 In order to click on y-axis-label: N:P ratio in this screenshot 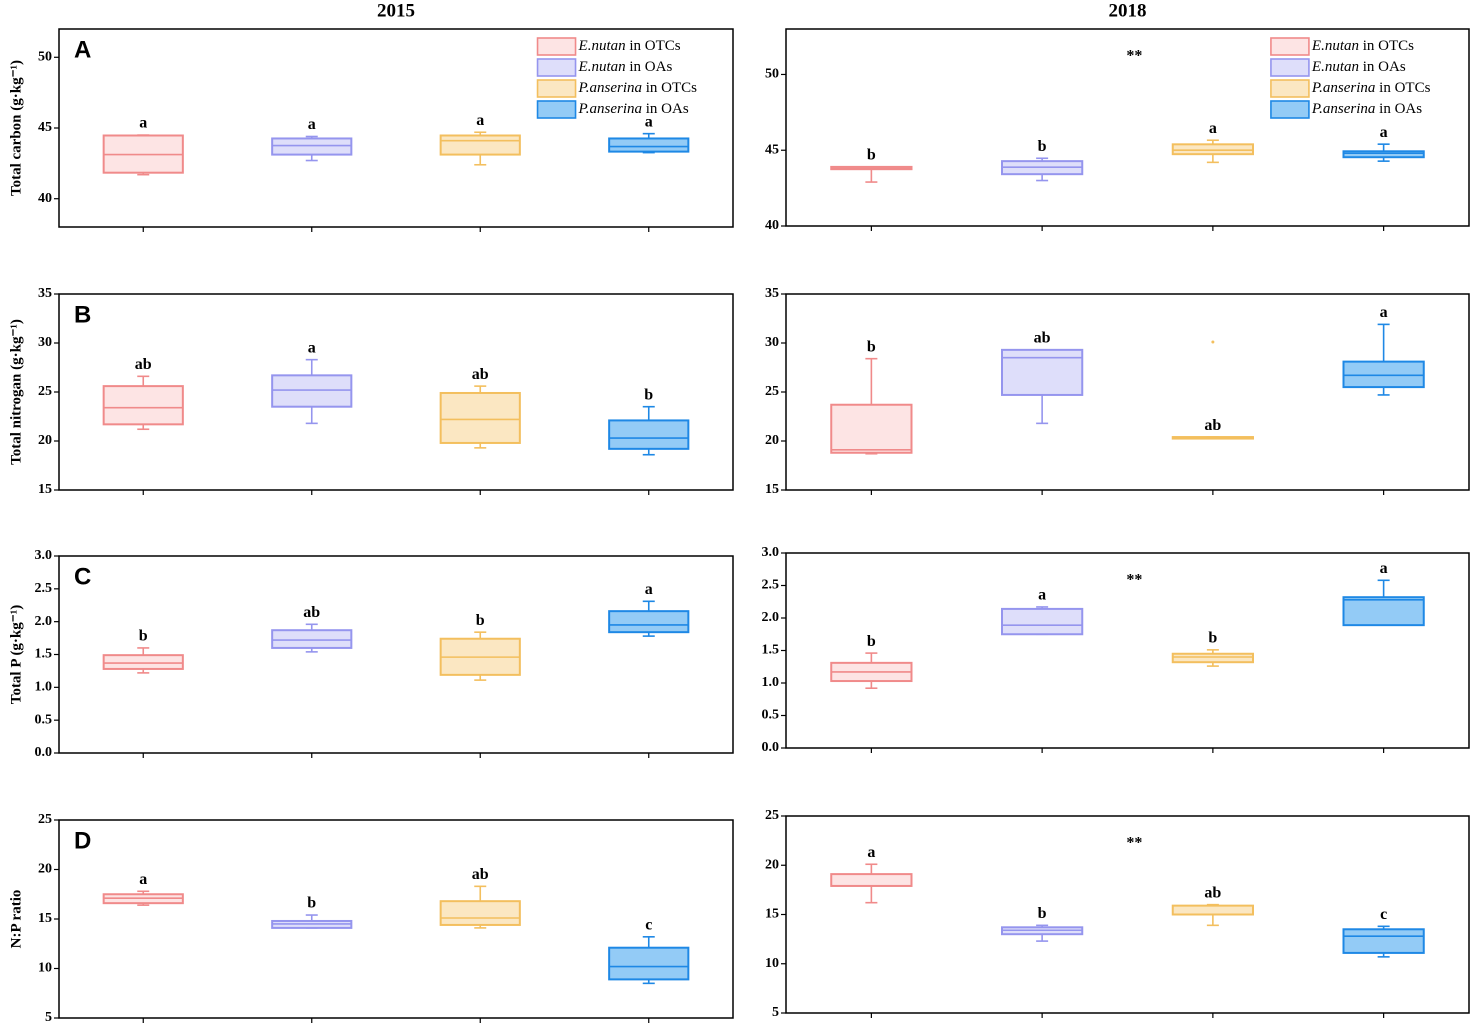, I will do `click(16, 919)`.